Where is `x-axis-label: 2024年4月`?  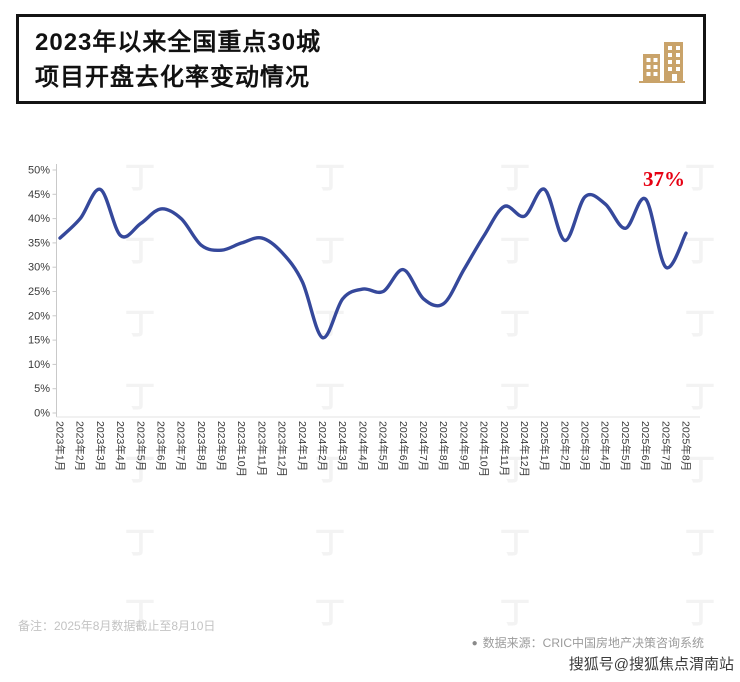
x-axis-label: 2024年4月 is located at coordinates (362, 446).